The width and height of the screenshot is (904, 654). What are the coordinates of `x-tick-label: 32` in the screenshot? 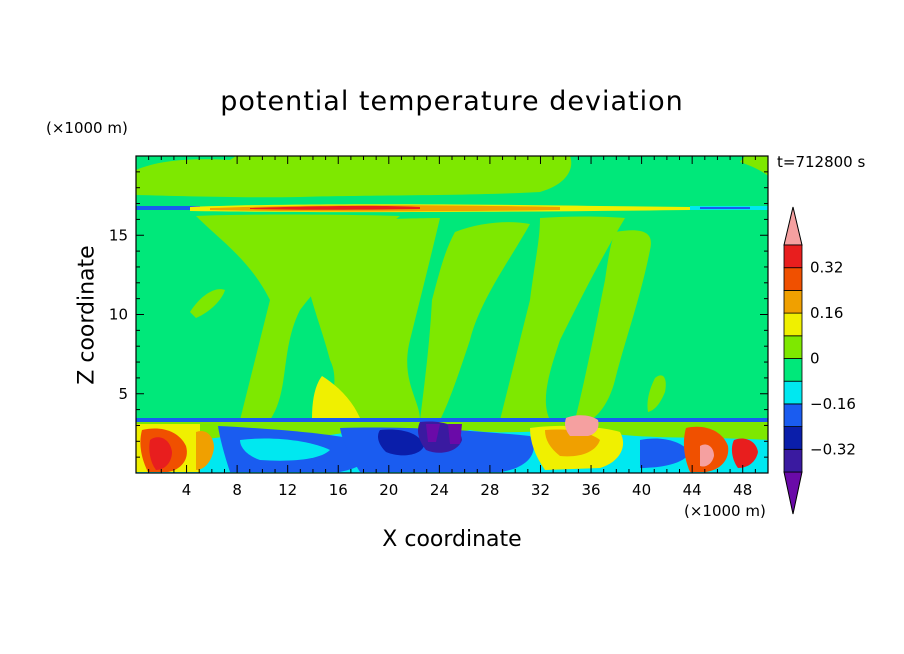 It's located at (540, 490).